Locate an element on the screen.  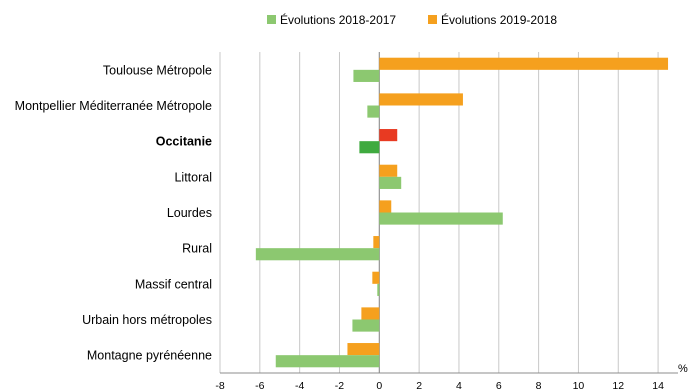
category-label-occitanie: Occitanie is located at coordinates (184, 142).